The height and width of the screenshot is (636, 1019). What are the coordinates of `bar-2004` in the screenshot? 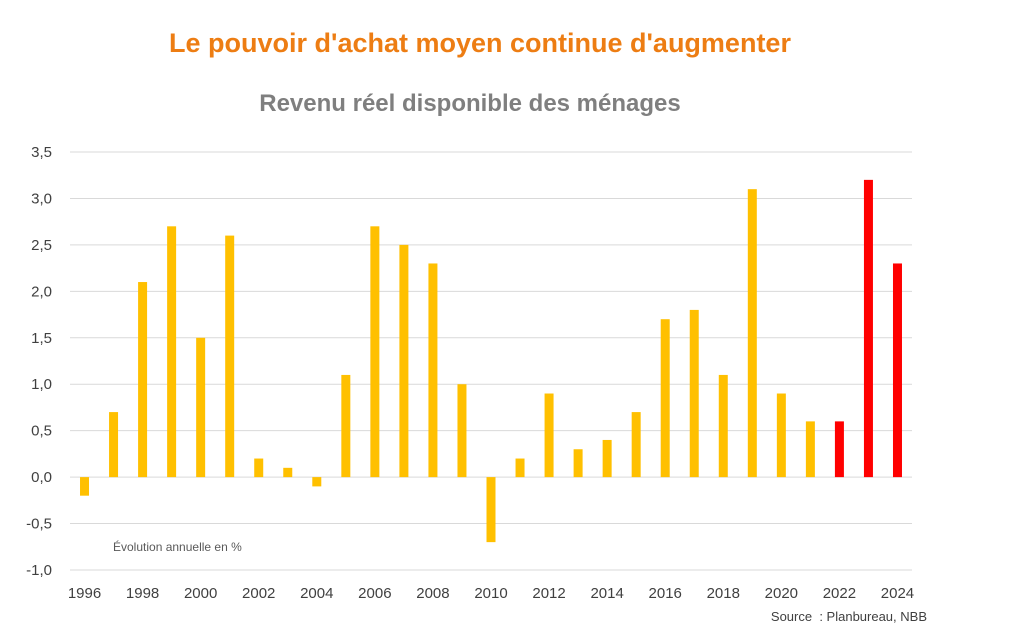 It's located at (317, 482).